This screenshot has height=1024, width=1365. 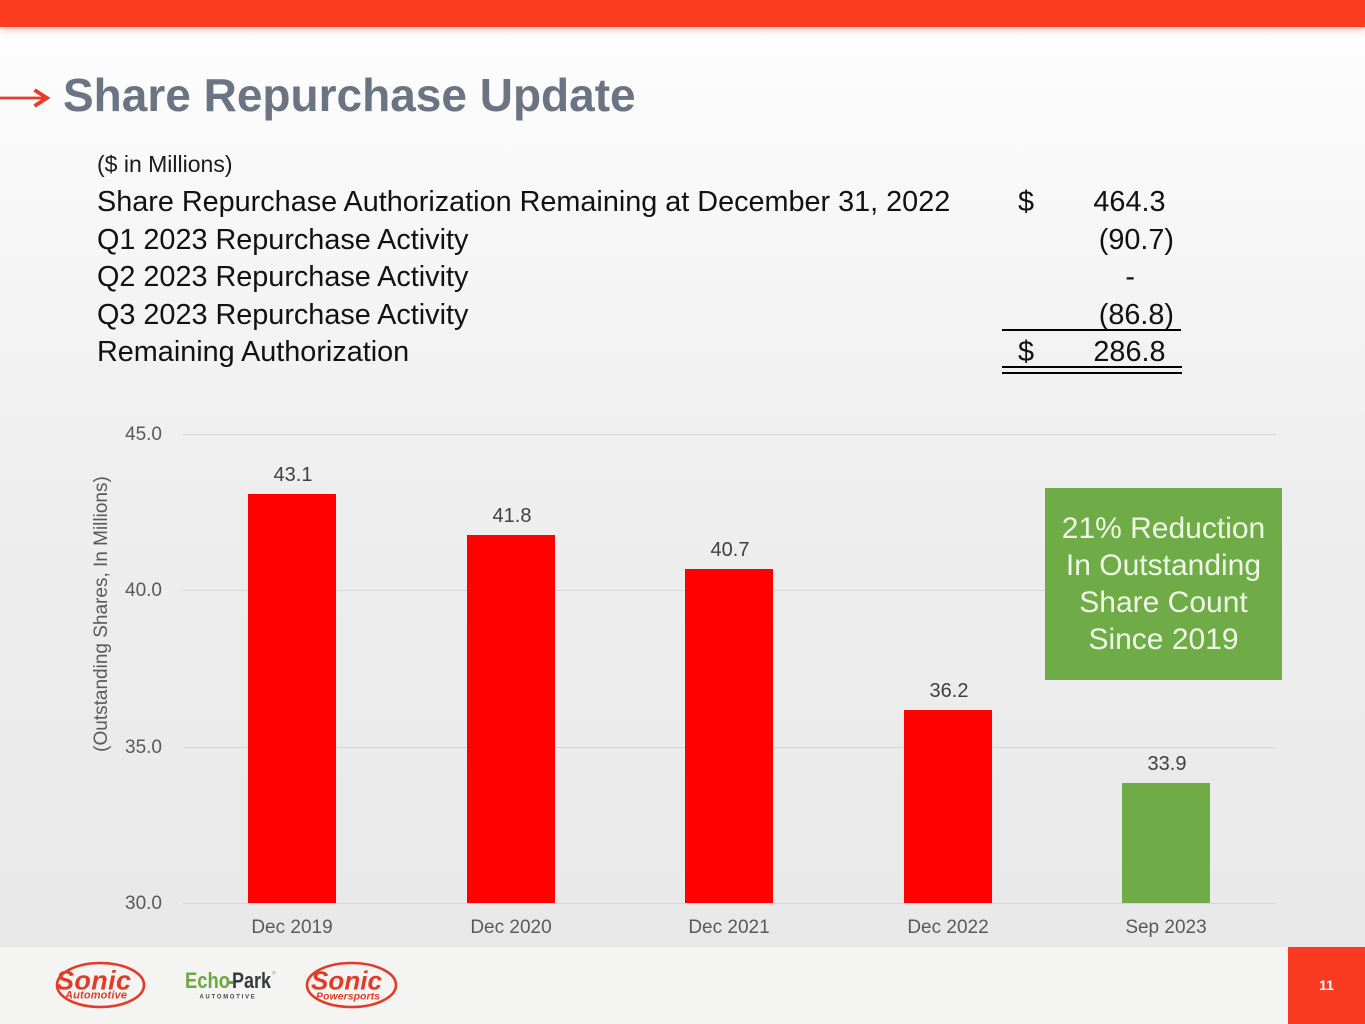 What do you see at coordinates (348, 997) in the screenshot?
I see `svg-text: Powersports` at bounding box center [348, 997].